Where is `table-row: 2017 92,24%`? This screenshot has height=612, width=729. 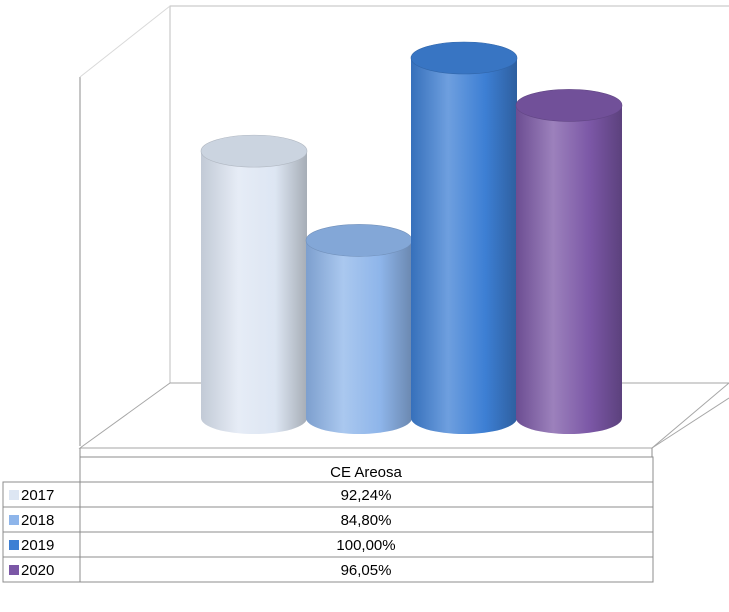 table-row: 2017 92,24% is located at coordinates (328, 494).